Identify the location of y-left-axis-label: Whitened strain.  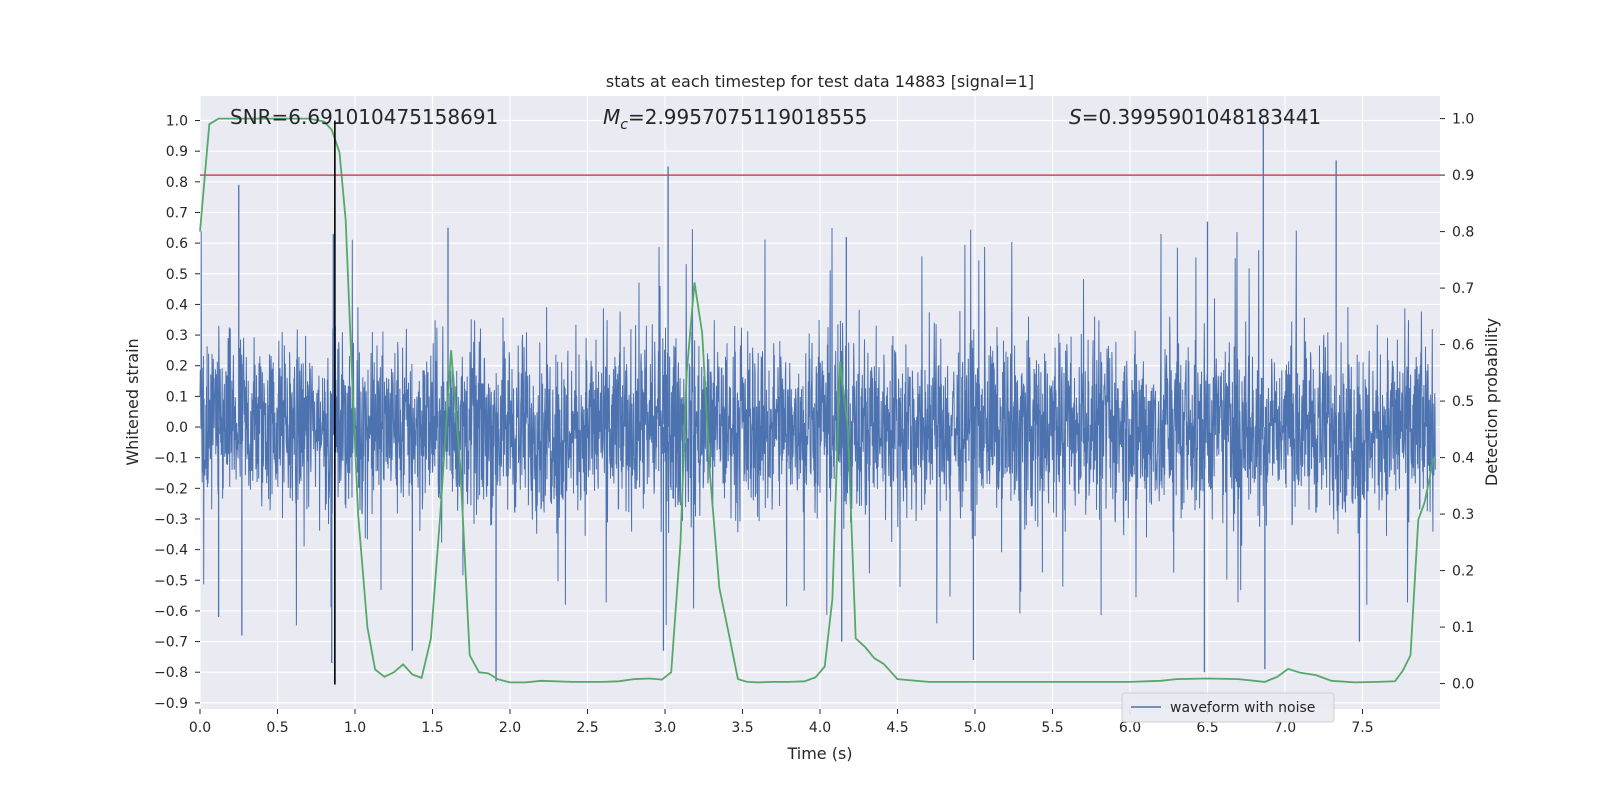
(132, 401).